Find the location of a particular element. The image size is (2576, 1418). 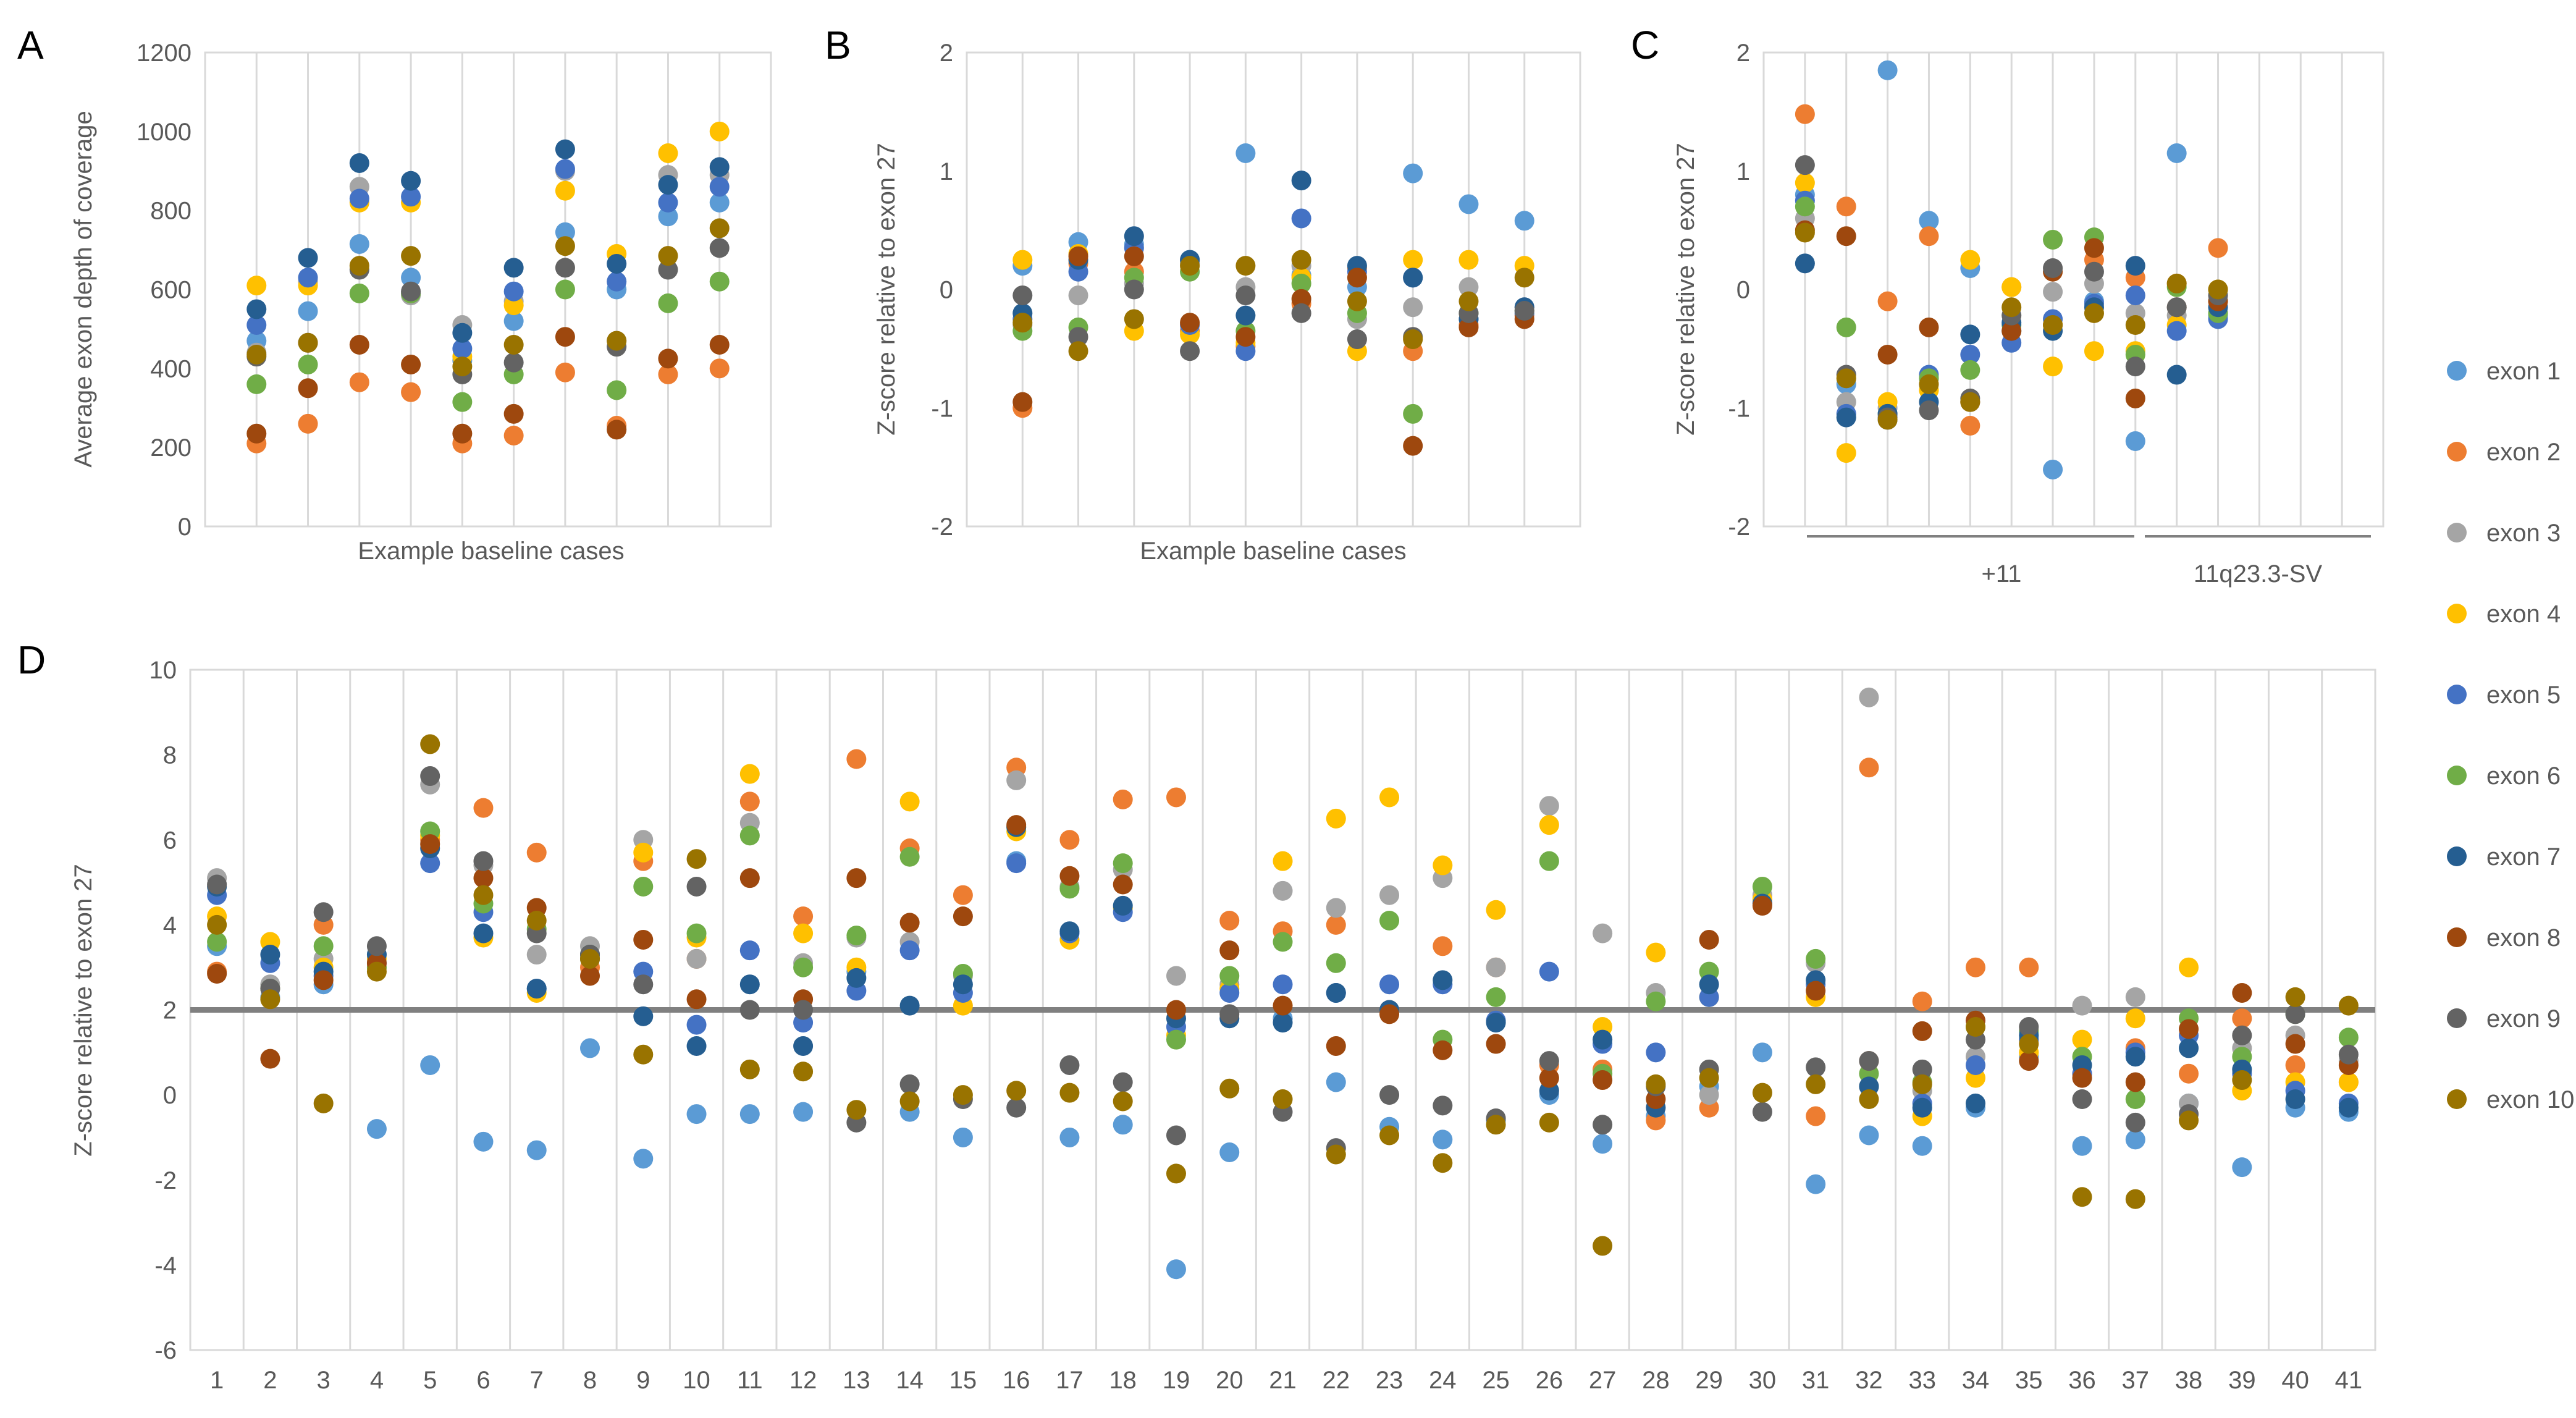

panel-c-ytick-label: -1 is located at coordinates (1739, 408).